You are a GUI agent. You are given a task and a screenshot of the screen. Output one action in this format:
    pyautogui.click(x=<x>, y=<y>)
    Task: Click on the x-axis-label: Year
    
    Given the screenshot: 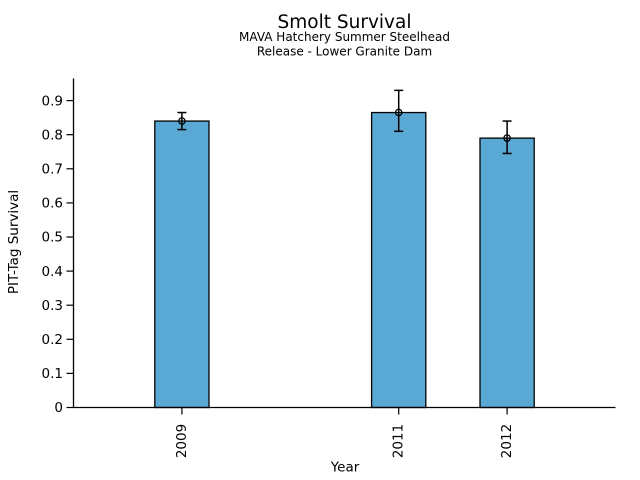 What is the action you would take?
    pyautogui.click(x=345, y=468)
    